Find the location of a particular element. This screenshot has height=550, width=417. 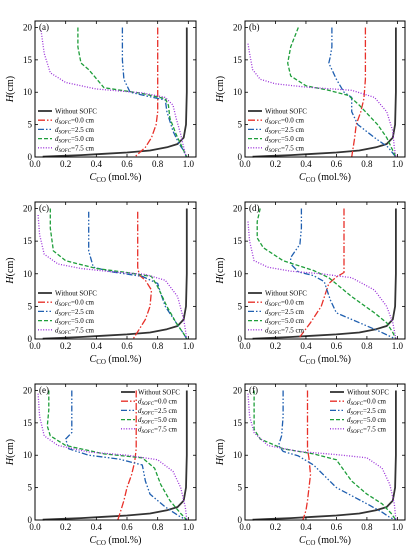

x-tick-label: 0.4 is located at coordinates (97, 527).